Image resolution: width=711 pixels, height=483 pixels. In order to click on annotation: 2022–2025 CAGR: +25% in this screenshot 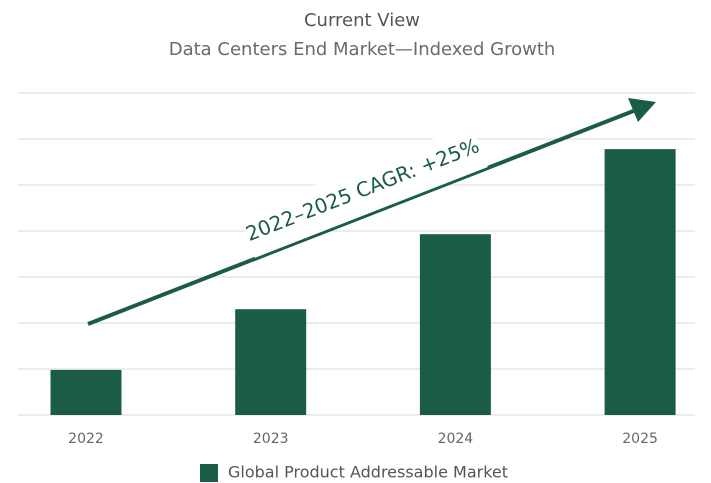, I will do `click(362, 189)`.